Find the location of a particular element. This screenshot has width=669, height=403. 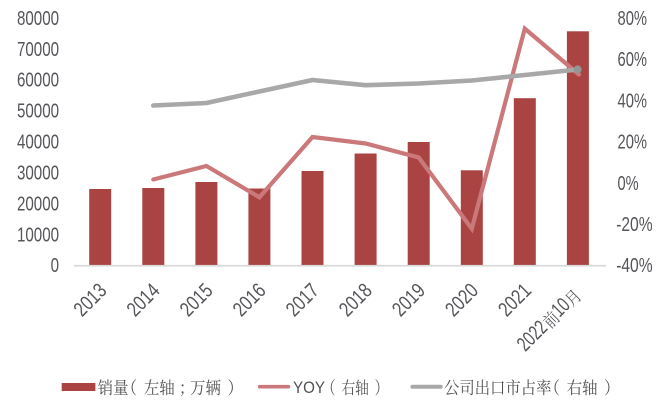

svg-text: 0 is located at coordinates (55, 265).